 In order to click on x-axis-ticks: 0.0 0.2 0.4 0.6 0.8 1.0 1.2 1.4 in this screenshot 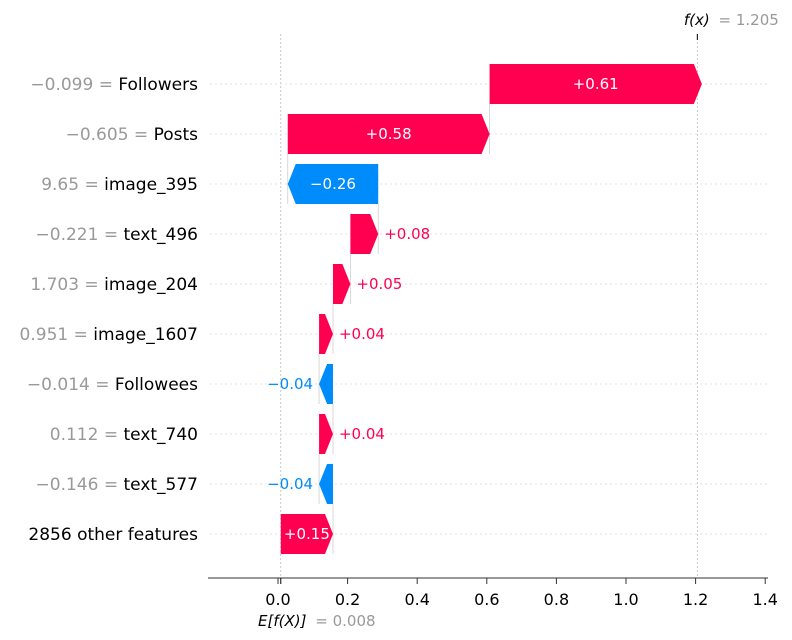, I will do `click(521, 593)`.